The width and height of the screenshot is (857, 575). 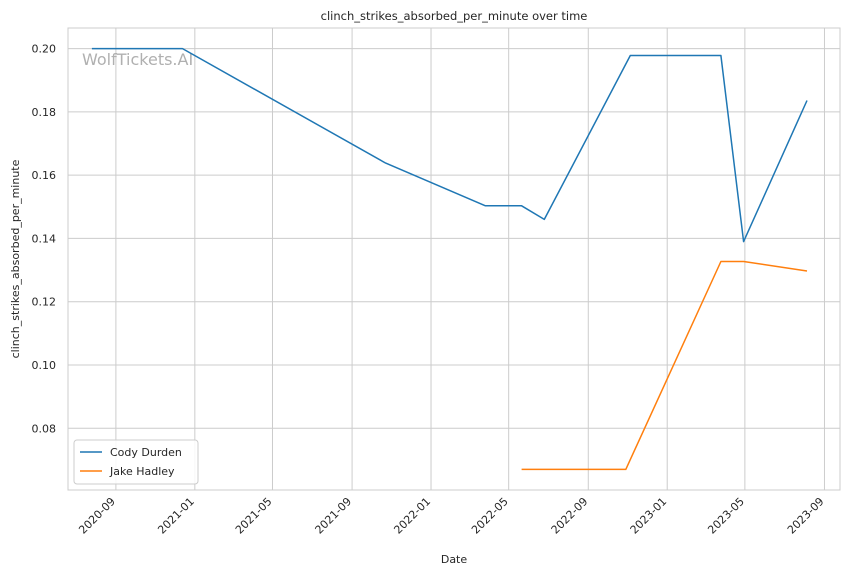 I want to click on legend-label: Jake Hadley, so click(x=142, y=471).